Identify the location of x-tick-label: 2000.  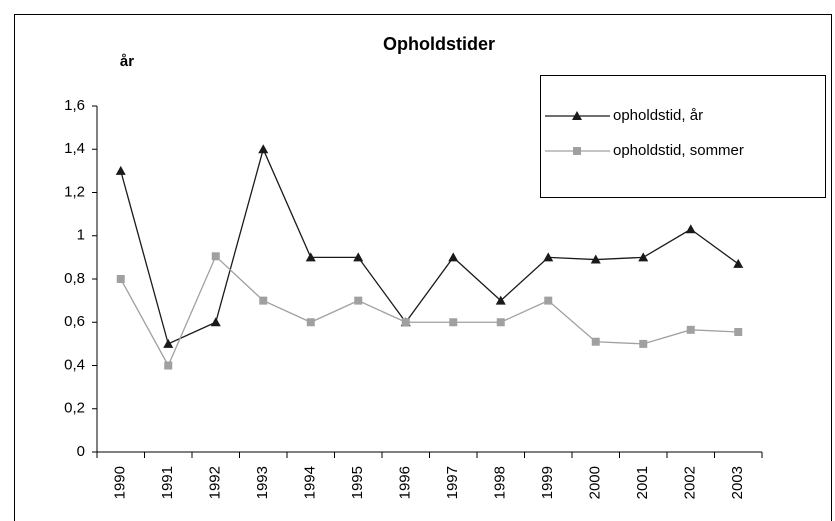
(595, 482).